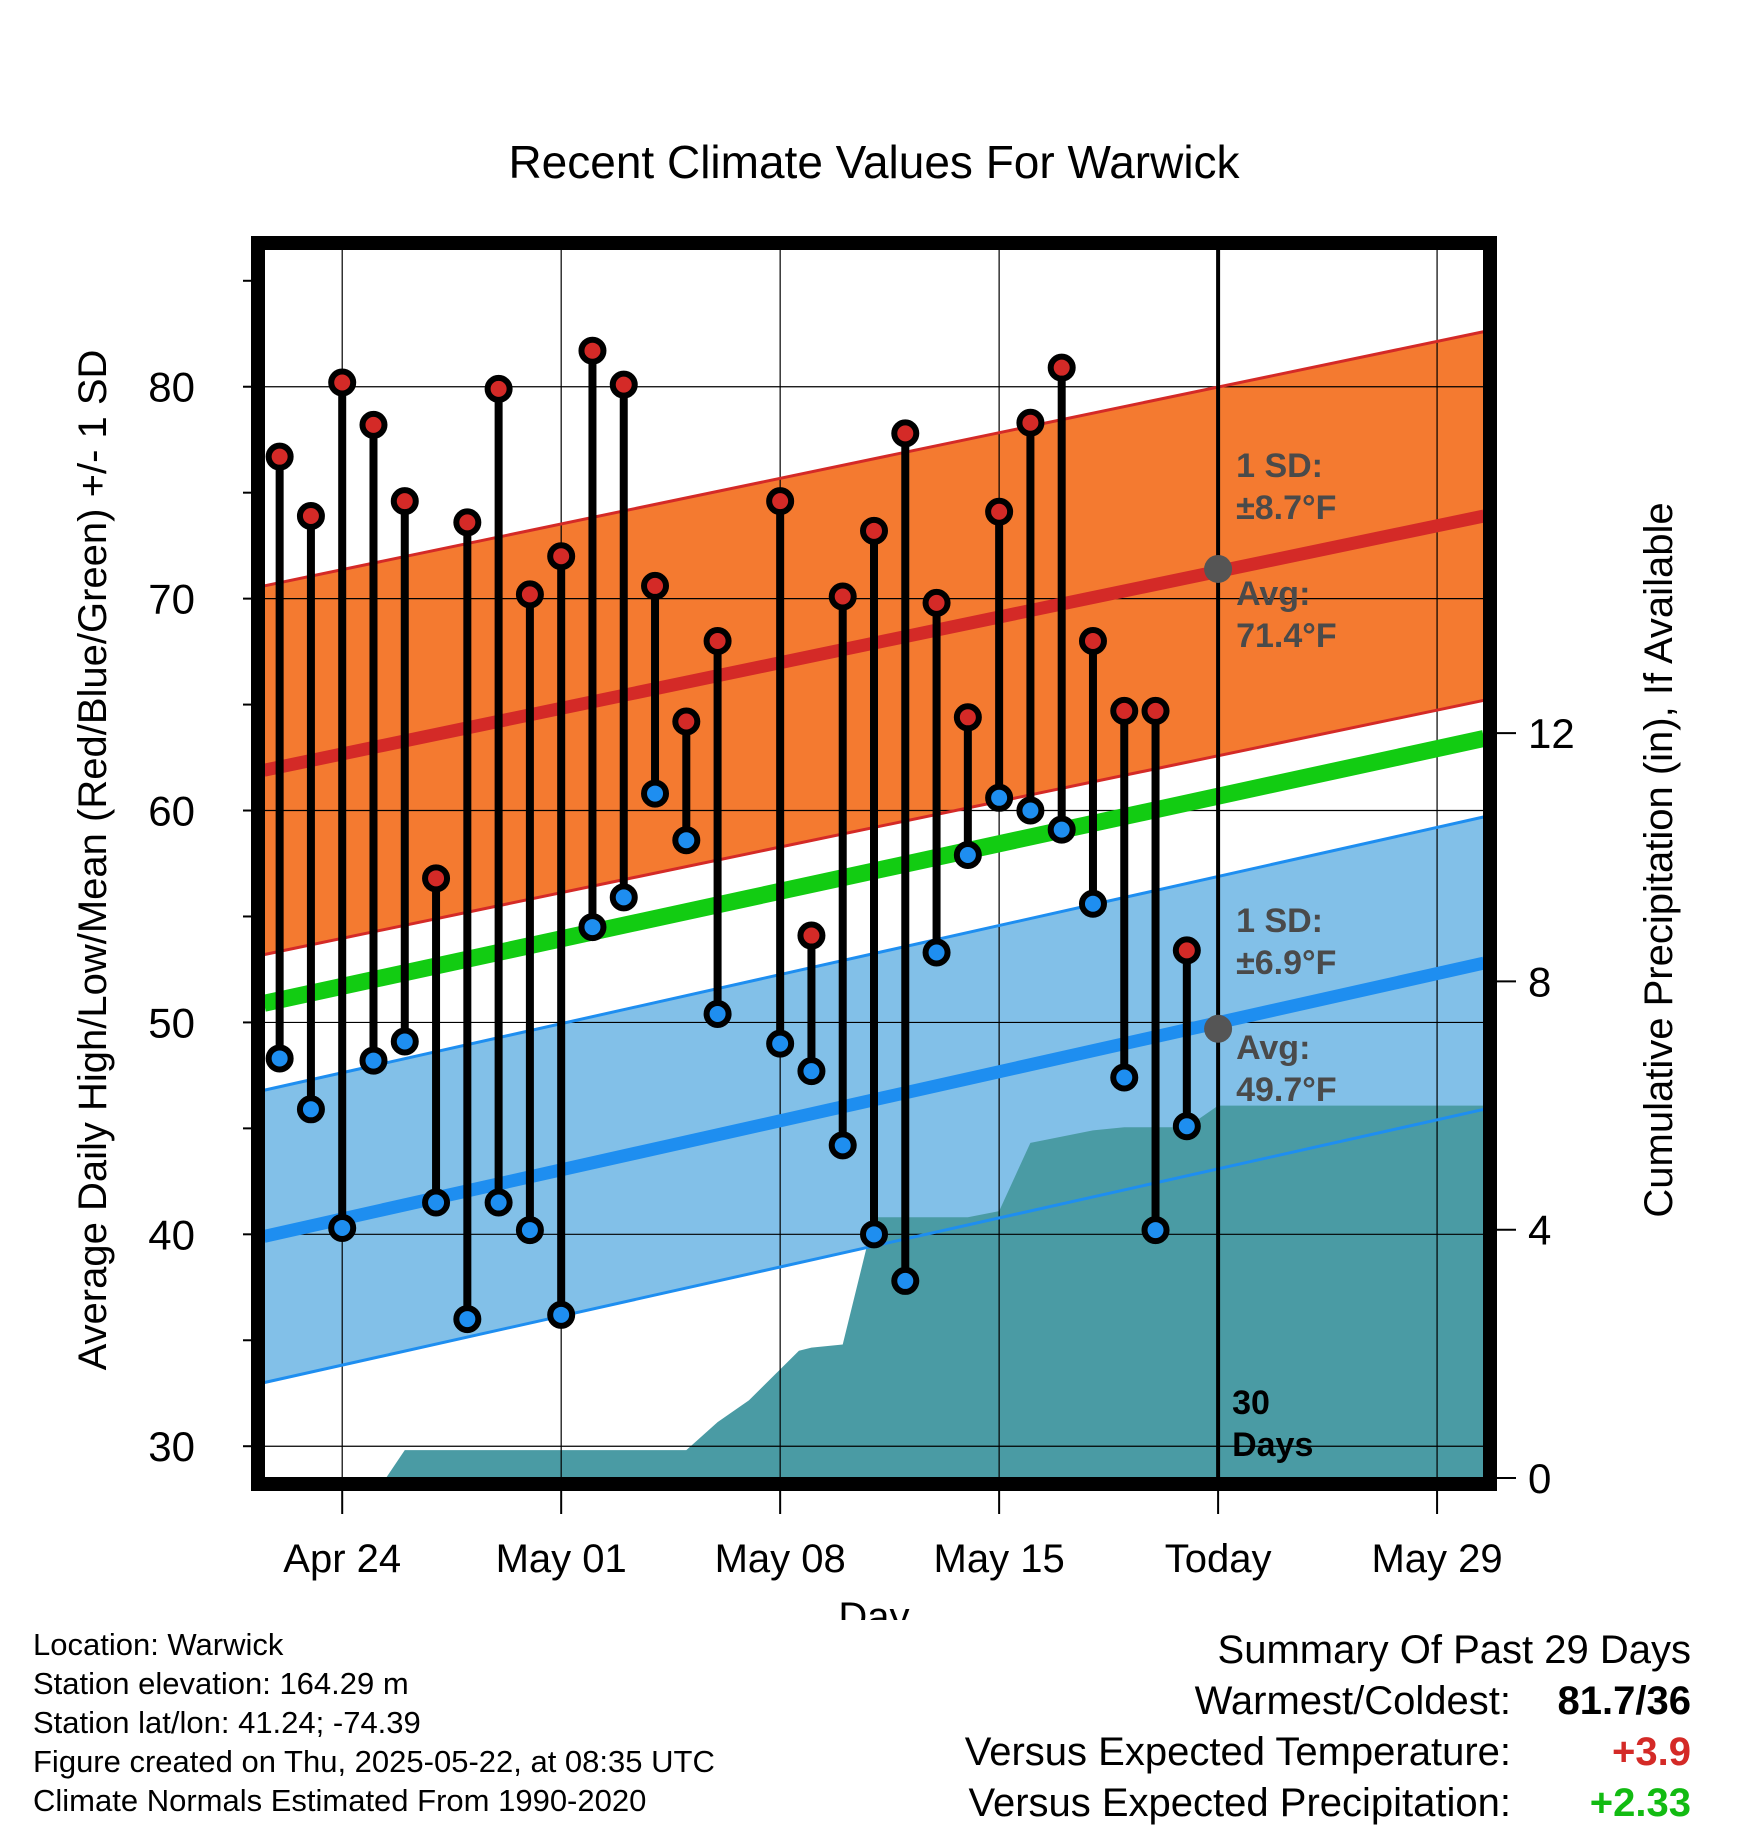 The image size is (1748, 1829). What do you see at coordinates (1251, 1403) in the screenshot?
I see `today-days-annotation-line: 30` at bounding box center [1251, 1403].